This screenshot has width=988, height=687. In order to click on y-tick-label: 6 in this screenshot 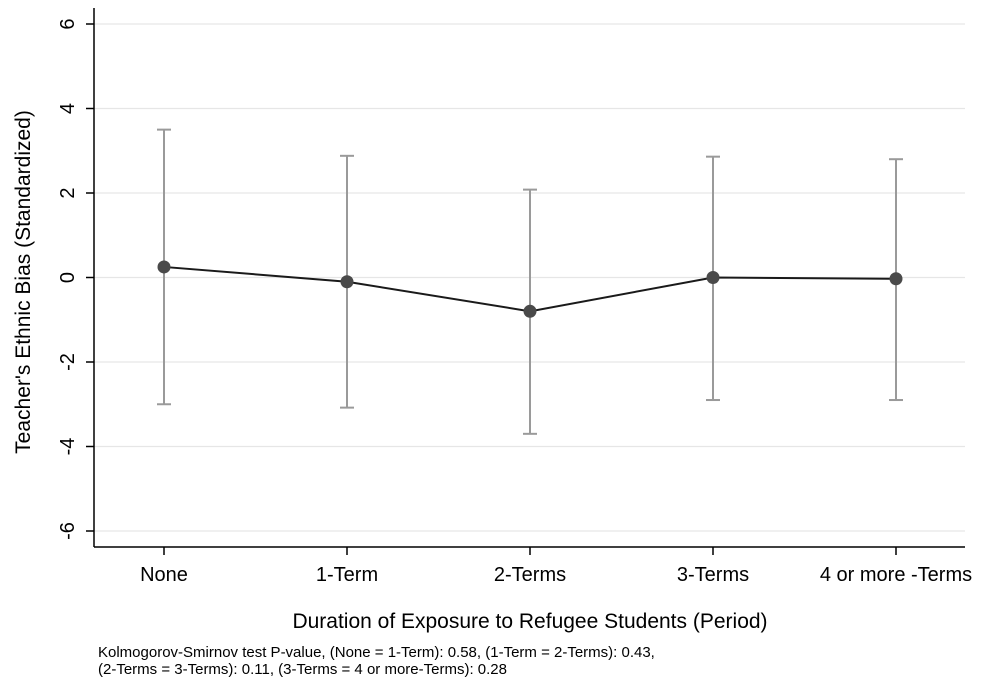, I will do `click(68, 23)`.